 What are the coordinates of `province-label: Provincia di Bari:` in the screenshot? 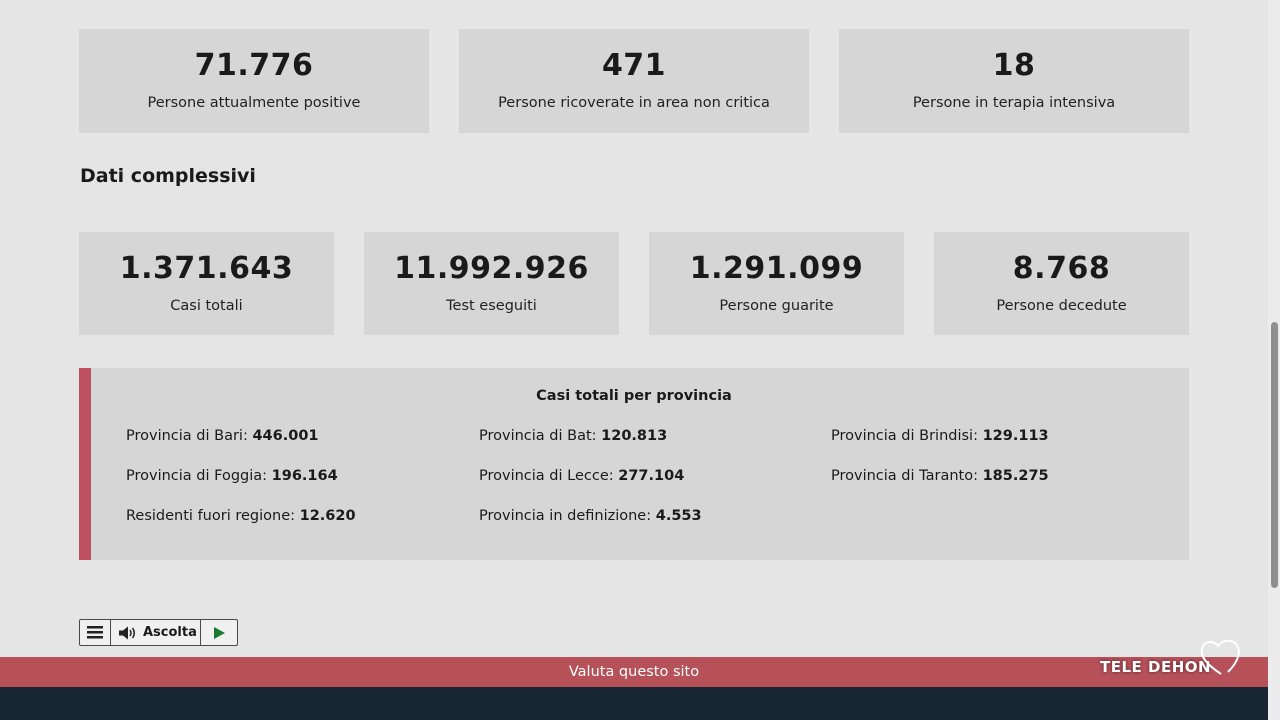 It's located at (187, 436).